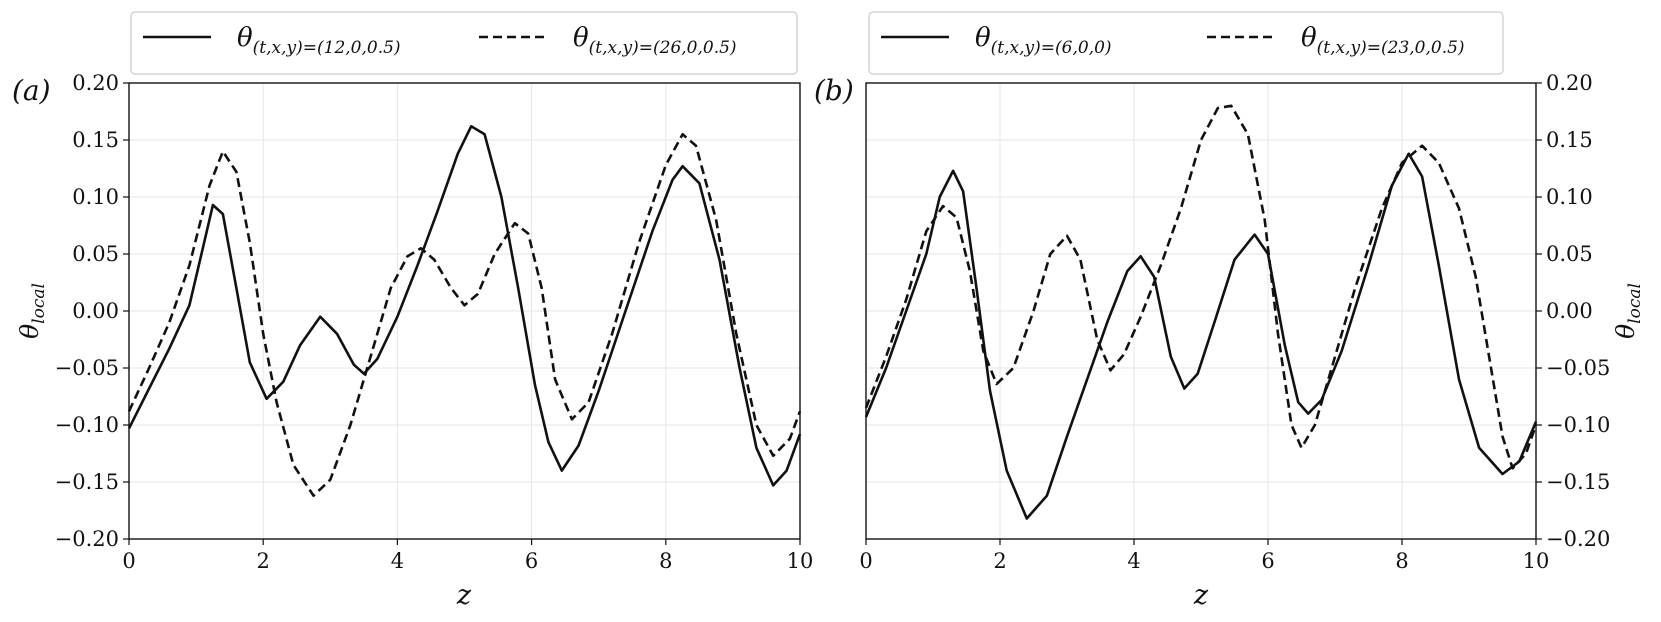 The height and width of the screenshot is (622, 1661). What do you see at coordinates (834, 90) in the screenshot?
I see `panel-label-b: (b)` at bounding box center [834, 90].